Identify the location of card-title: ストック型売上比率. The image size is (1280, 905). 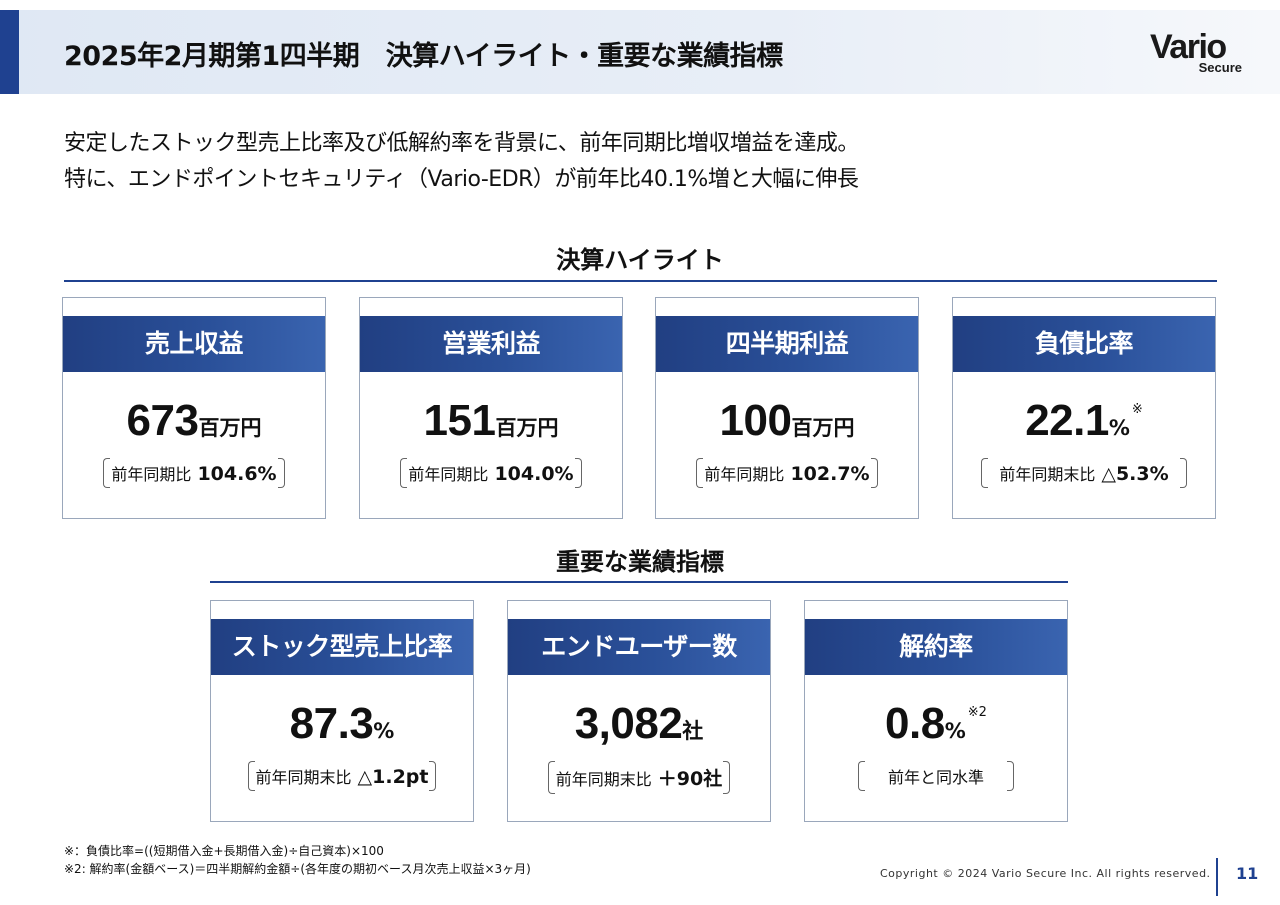
(342, 647).